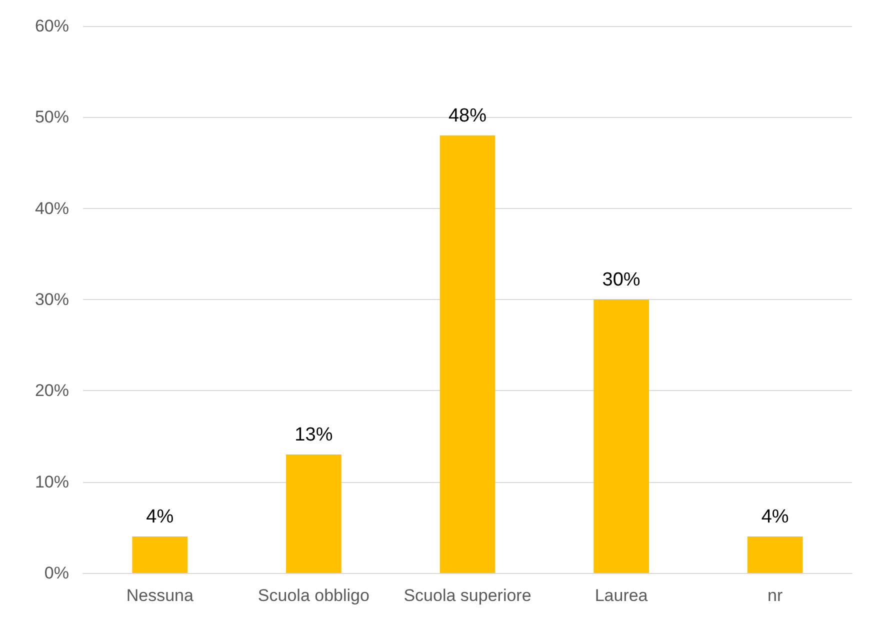 The height and width of the screenshot is (625, 876). I want to click on y-tick-label: 10%, so click(51, 482).